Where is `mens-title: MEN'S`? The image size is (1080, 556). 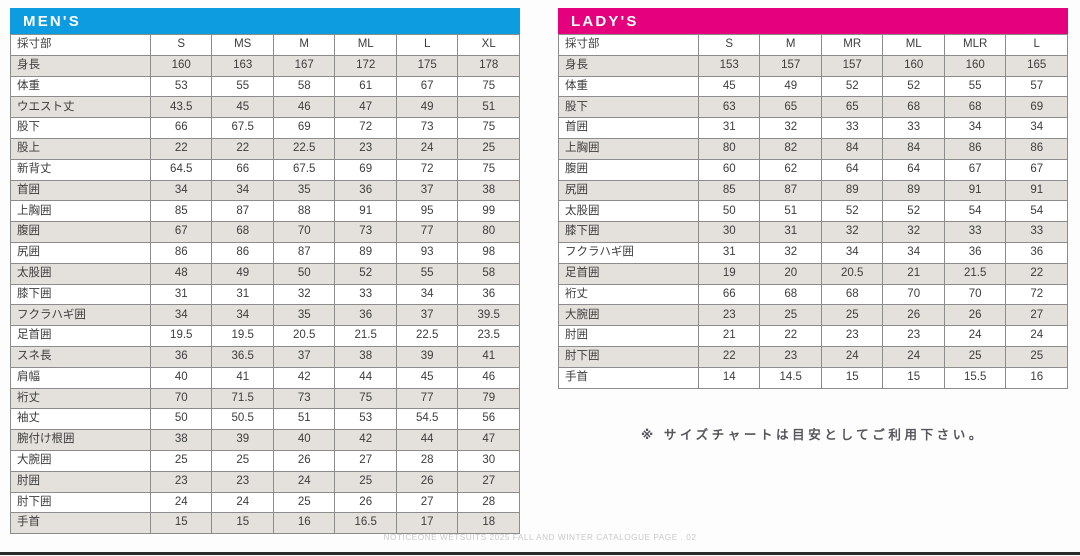
mens-title: MEN'S is located at coordinates (52, 21).